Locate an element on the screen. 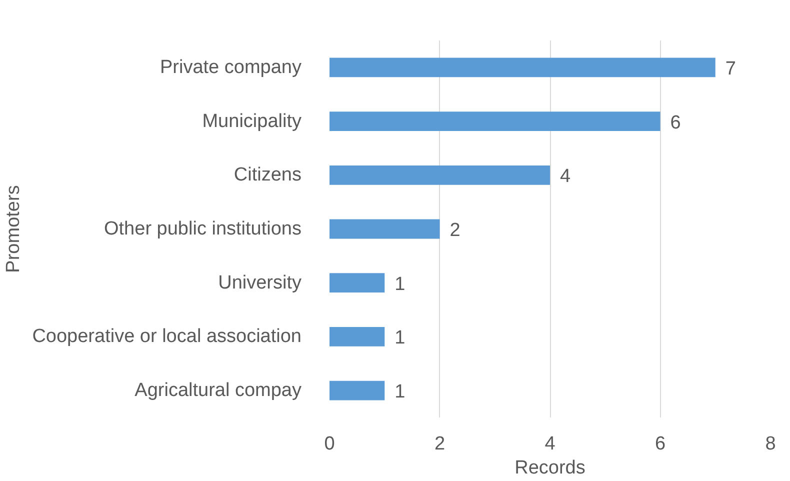 The height and width of the screenshot is (481, 790). y-tick-label: Municipality is located at coordinates (252, 121).